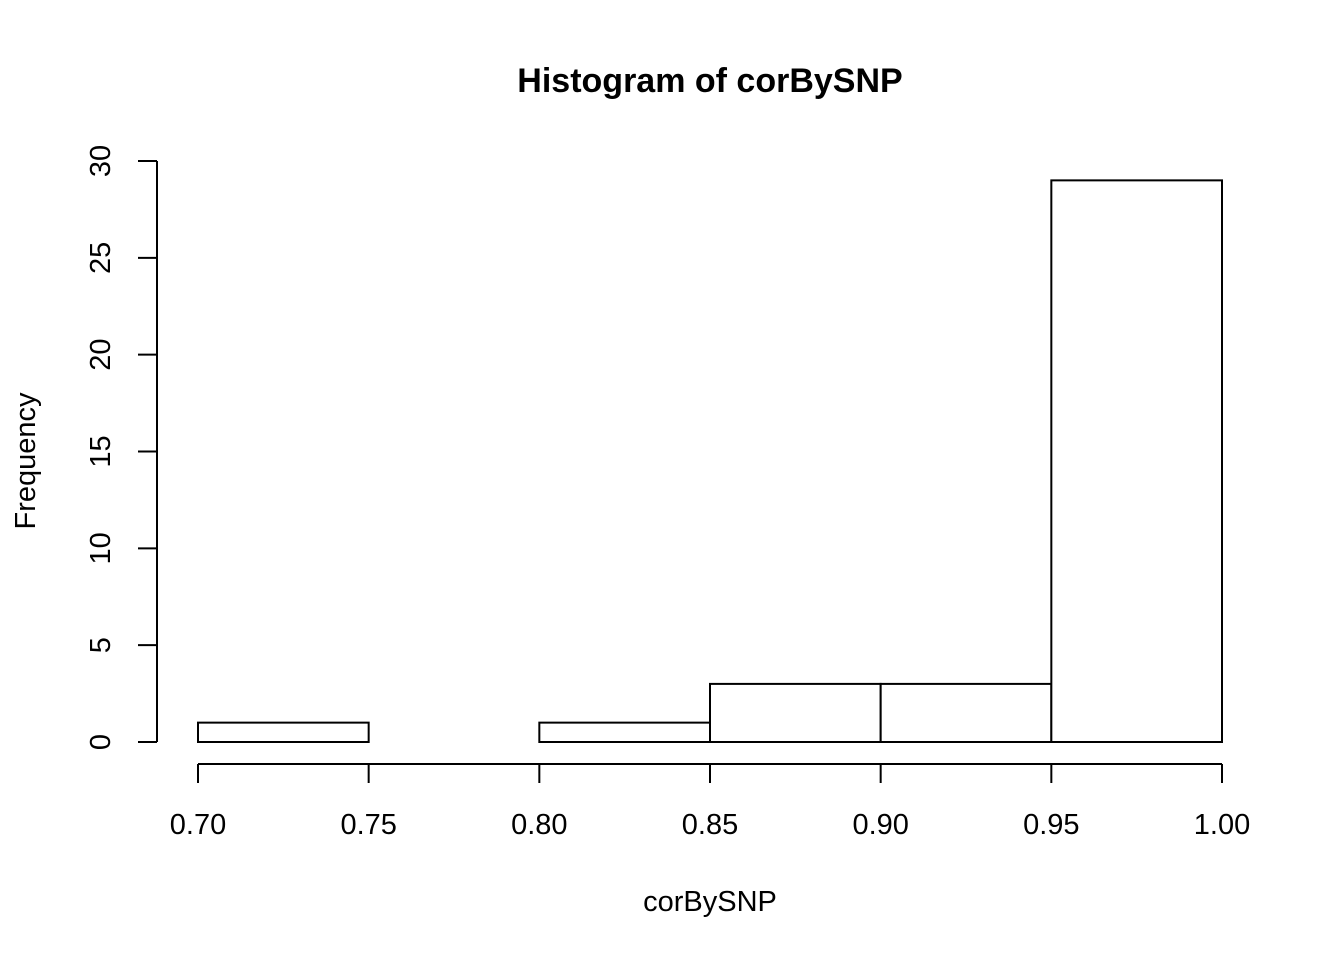 This screenshot has width=1344, height=960. What do you see at coordinates (880, 825) in the screenshot?
I see `x-tick-label-4: 0.90` at bounding box center [880, 825].